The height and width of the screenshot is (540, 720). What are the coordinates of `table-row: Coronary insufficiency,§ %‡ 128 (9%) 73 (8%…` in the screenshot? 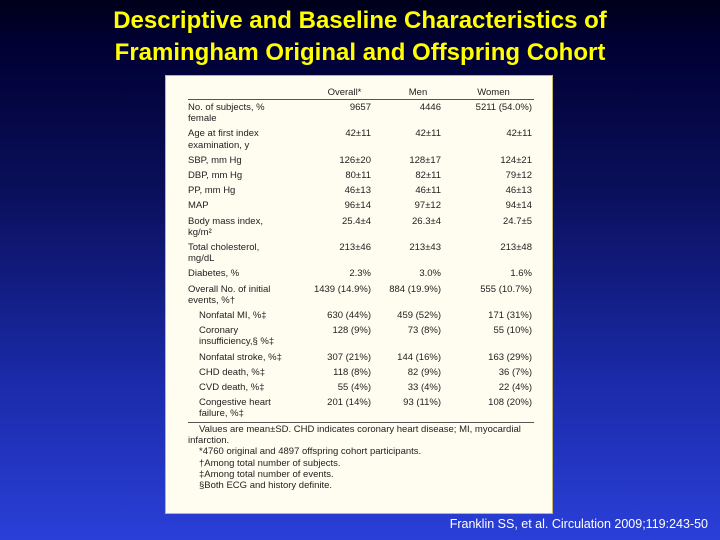 It's located at (361, 336).